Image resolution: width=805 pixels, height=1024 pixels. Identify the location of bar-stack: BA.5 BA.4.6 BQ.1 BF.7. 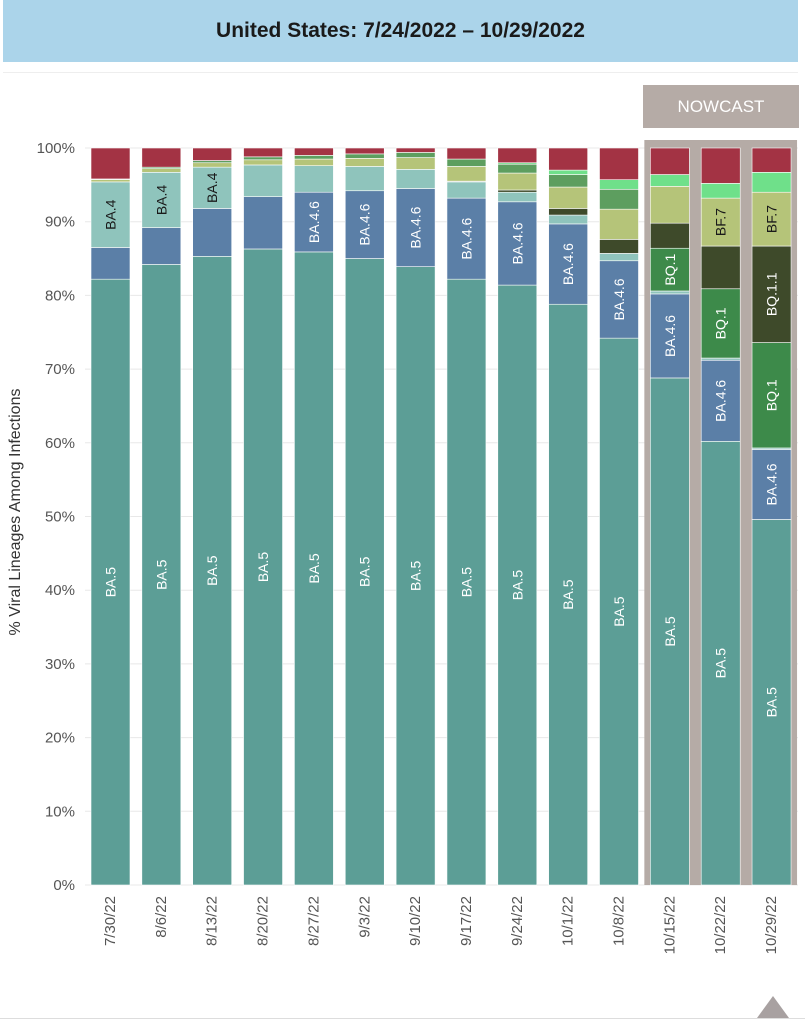
(720, 516).